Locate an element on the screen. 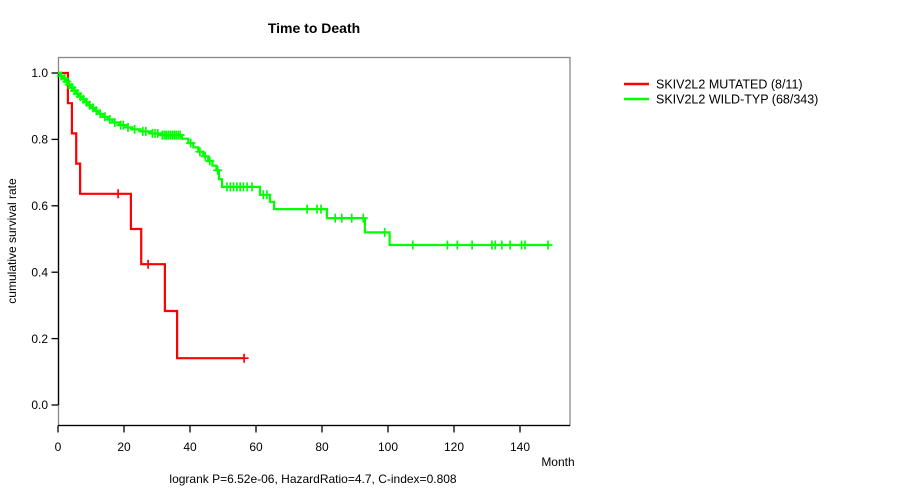  y-axis-label: cumulative survival rate is located at coordinates (12, 241).